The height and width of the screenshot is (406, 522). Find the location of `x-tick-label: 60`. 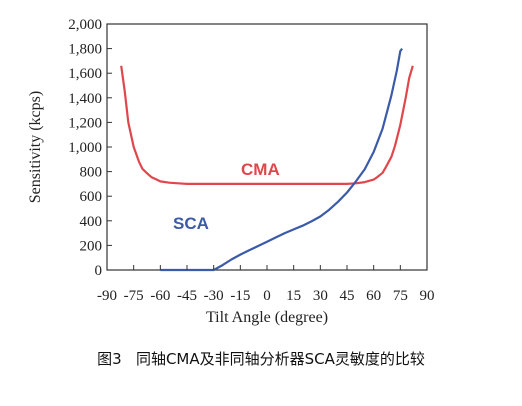

x-tick-label: 60 is located at coordinates (373, 296).